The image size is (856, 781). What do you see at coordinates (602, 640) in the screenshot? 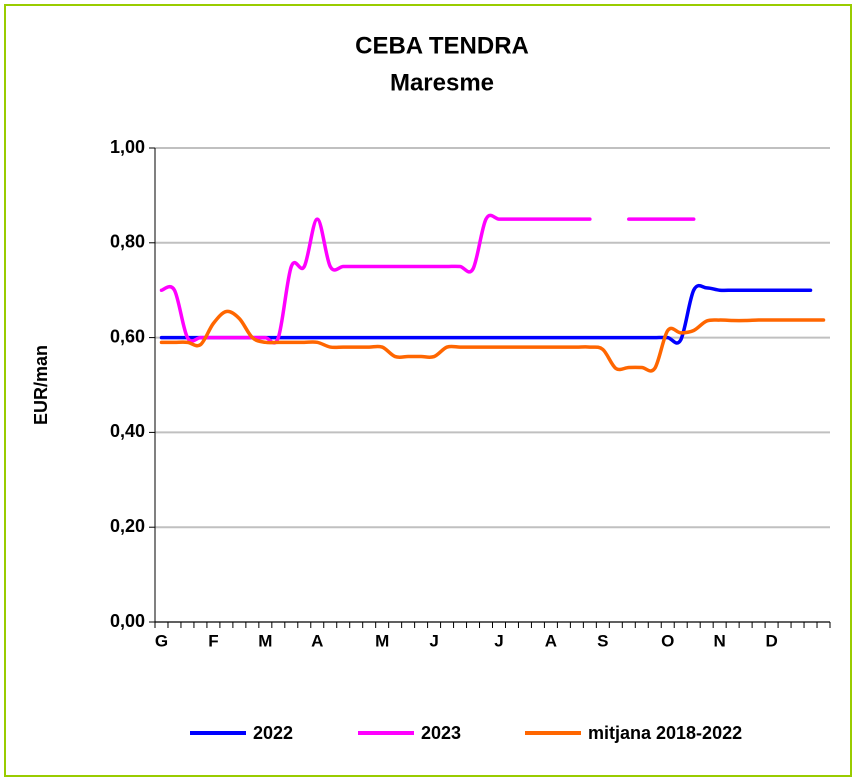
I see `x-tick-label: S` at bounding box center [602, 640].